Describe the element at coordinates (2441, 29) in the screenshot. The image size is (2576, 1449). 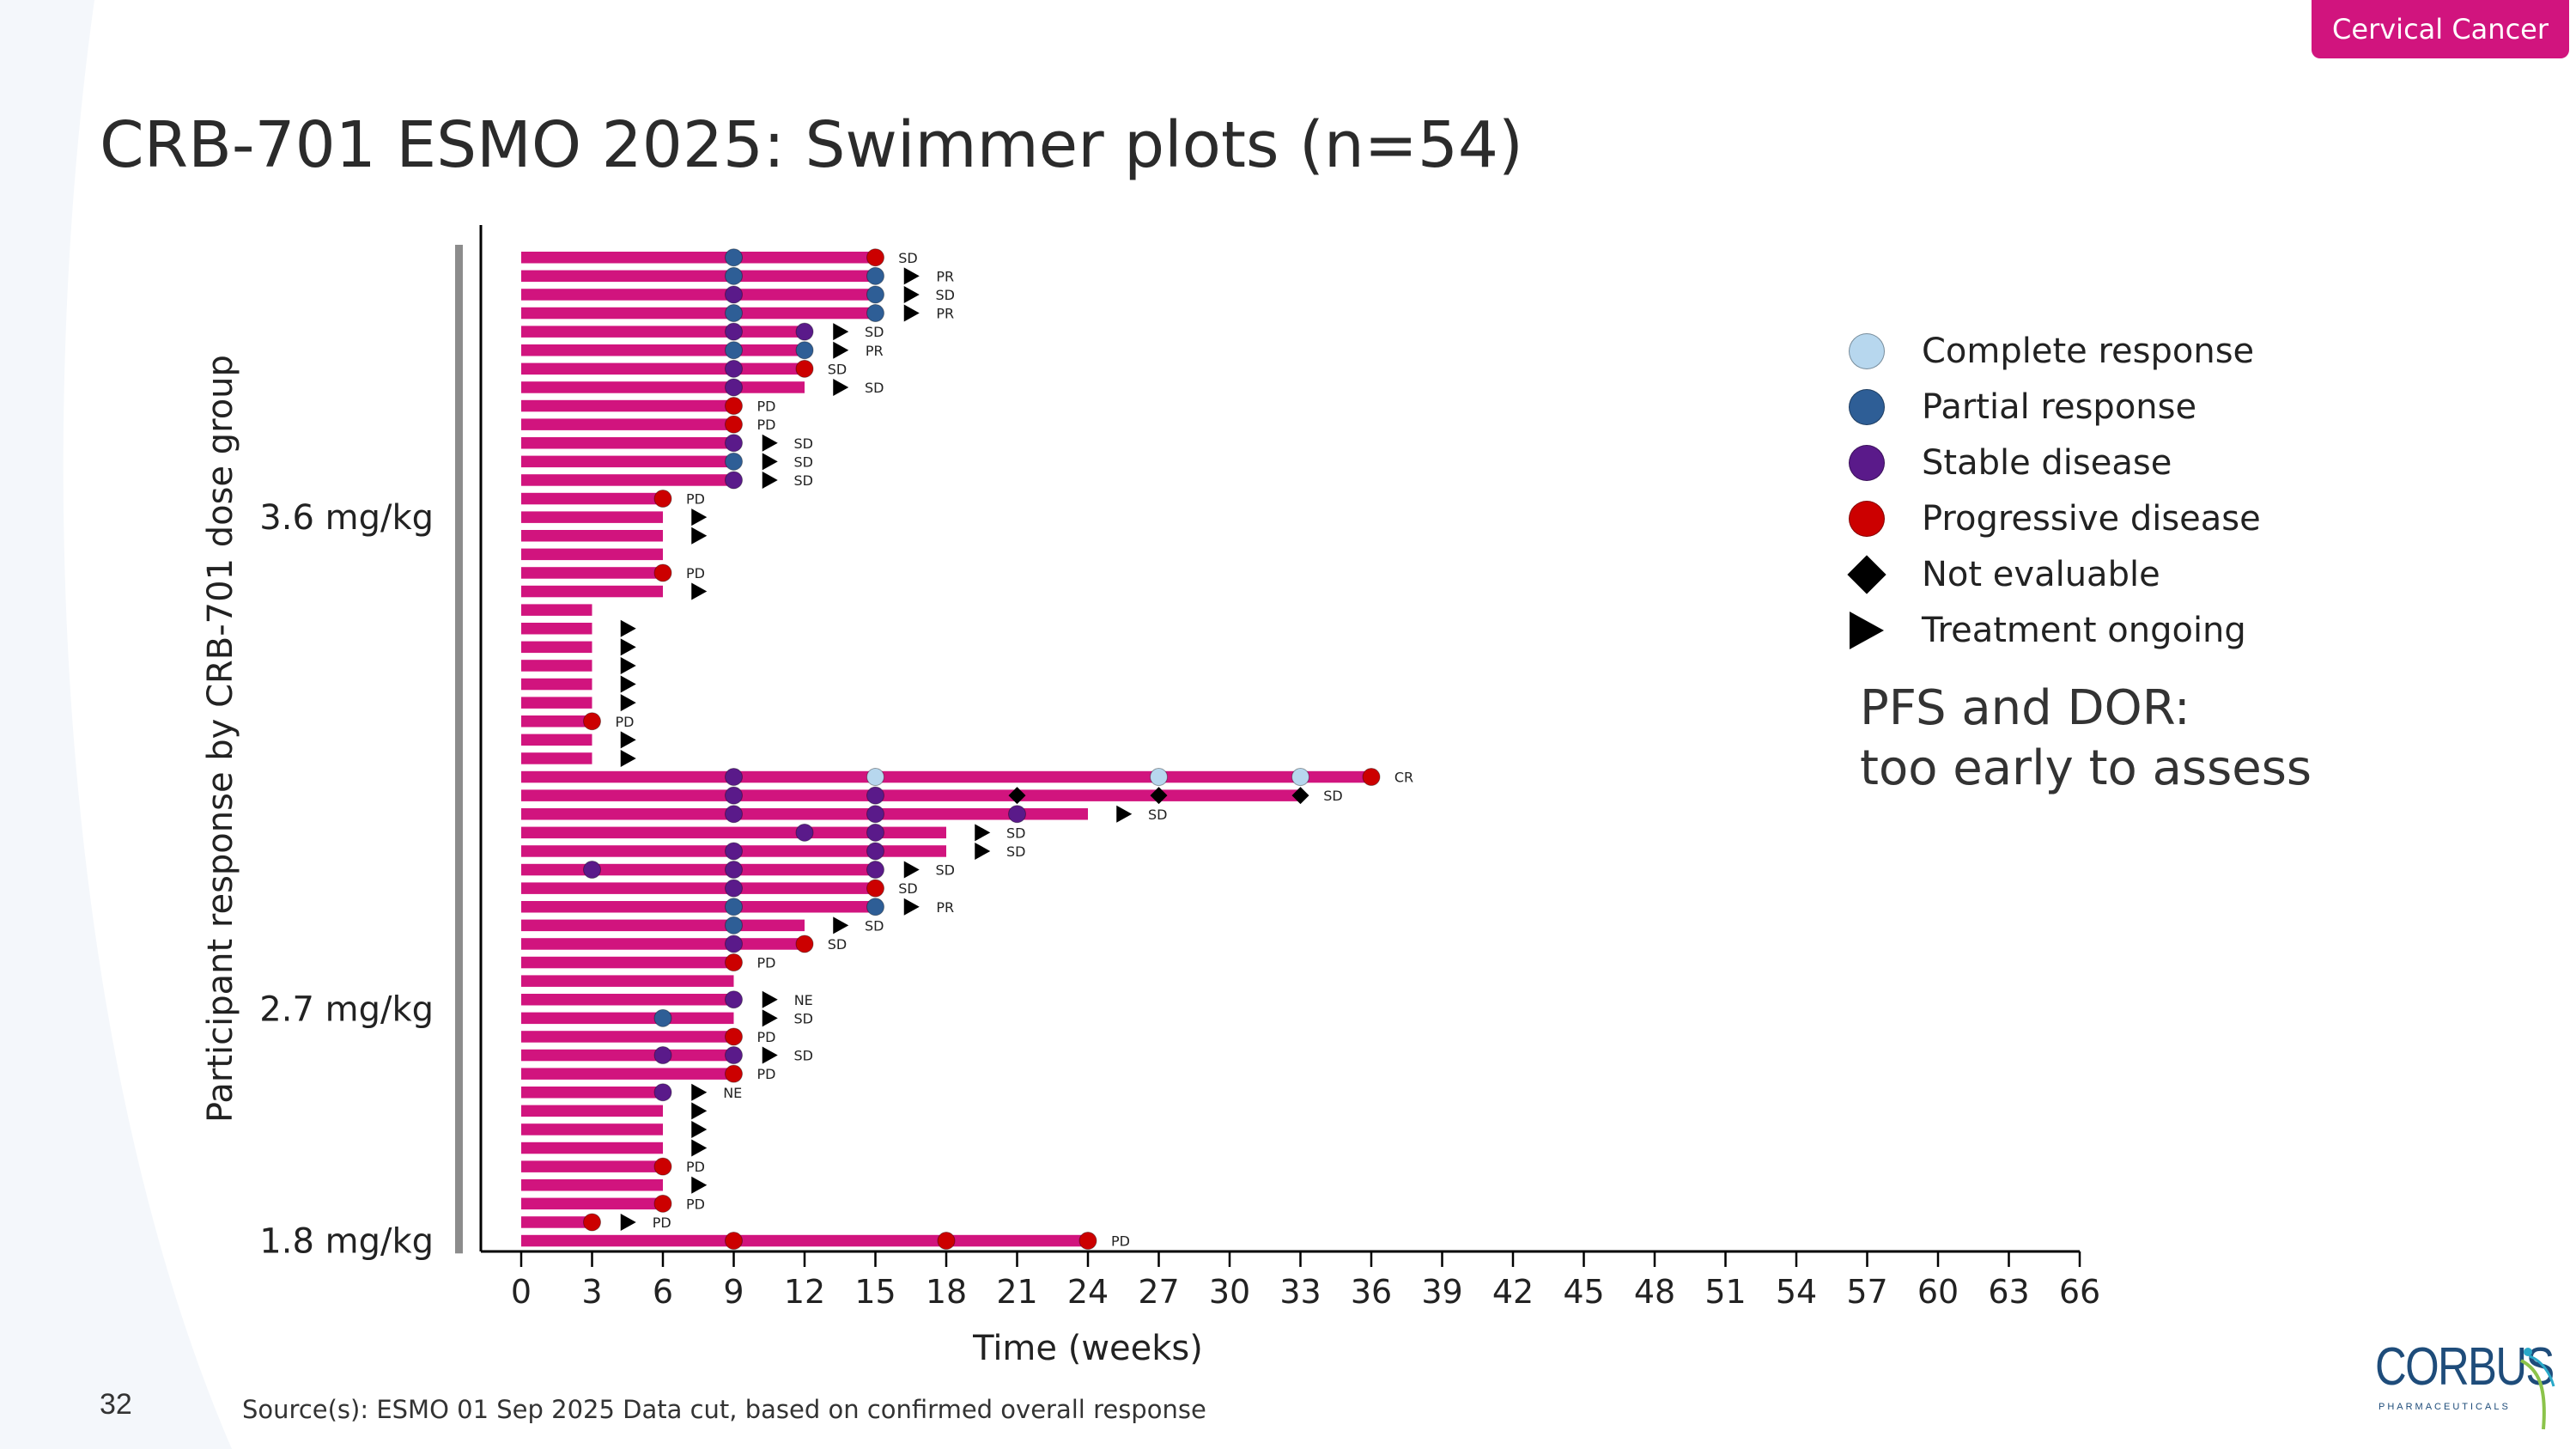
I see `topic-badge: Cervical Cancer` at that location.